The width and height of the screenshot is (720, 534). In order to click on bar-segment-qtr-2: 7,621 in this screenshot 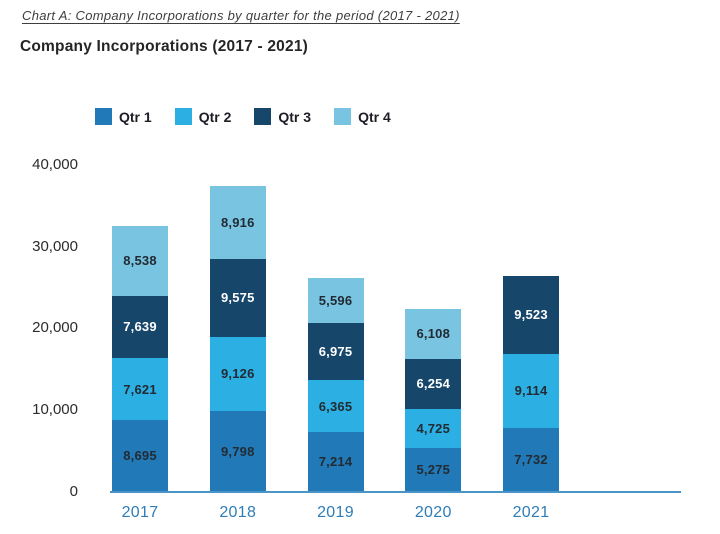, I will do `click(140, 389)`.